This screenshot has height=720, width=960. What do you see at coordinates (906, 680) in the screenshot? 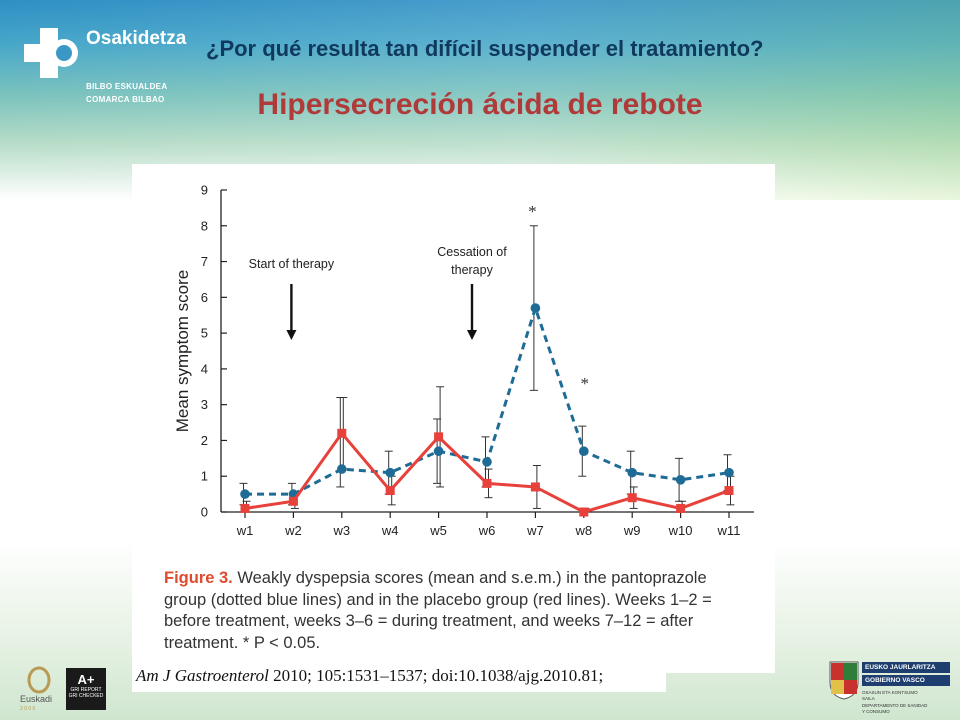
I see `gov-name-spanish: GOBIERNO VASCO` at bounding box center [906, 680].